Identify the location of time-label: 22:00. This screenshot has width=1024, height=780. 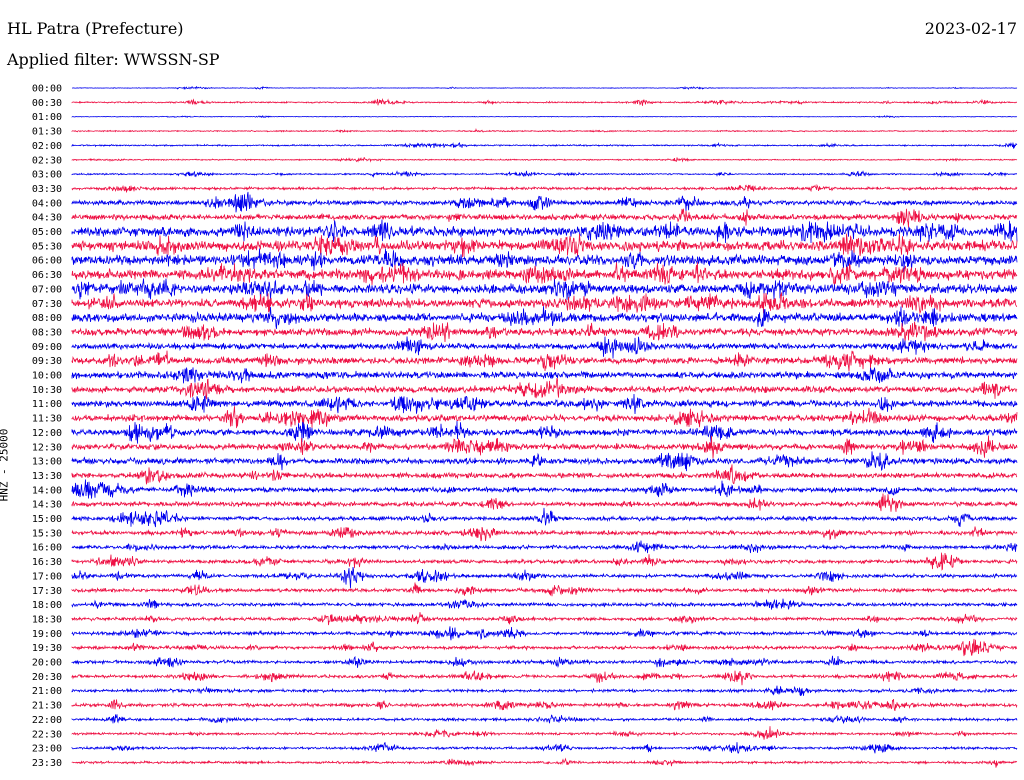
(47, 720).